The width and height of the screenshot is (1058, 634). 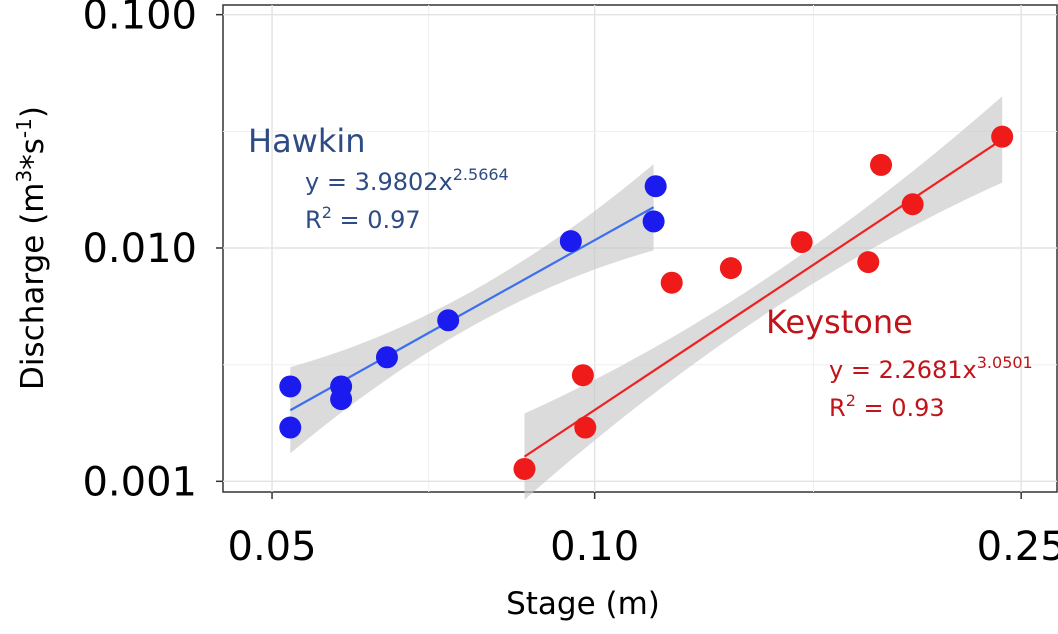 What do you see at coordinates (1017, 547) in the screenshot?
I see `x-tick-label: 0.25` at bounding box center [1017, 547].